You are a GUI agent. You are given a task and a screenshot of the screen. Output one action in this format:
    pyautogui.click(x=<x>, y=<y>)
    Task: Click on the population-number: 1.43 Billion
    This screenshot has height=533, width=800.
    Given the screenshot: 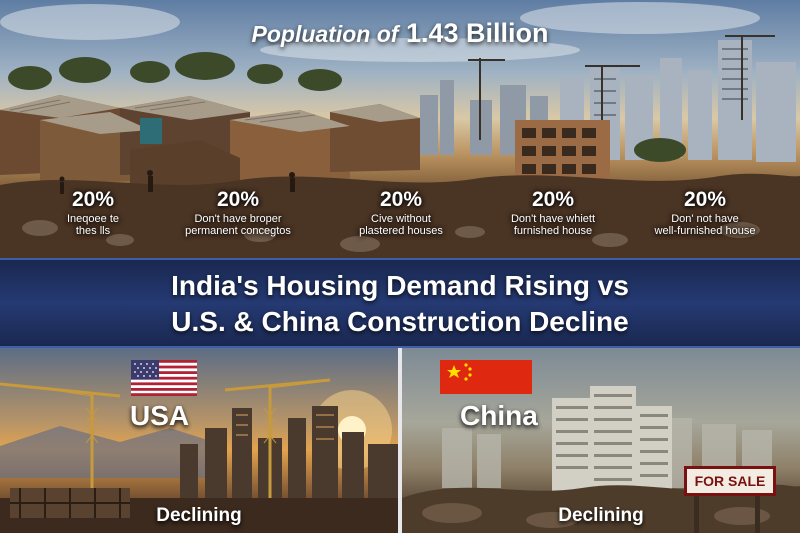 What is the action you would take?
    pyautogui.click(x=477, y=33)
    